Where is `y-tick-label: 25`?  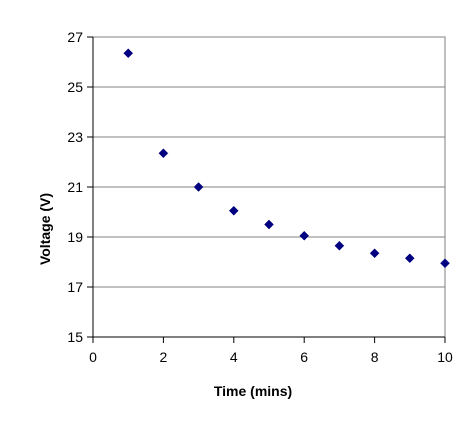
y-tick-label: 25 is located at coordinates (75, 87).